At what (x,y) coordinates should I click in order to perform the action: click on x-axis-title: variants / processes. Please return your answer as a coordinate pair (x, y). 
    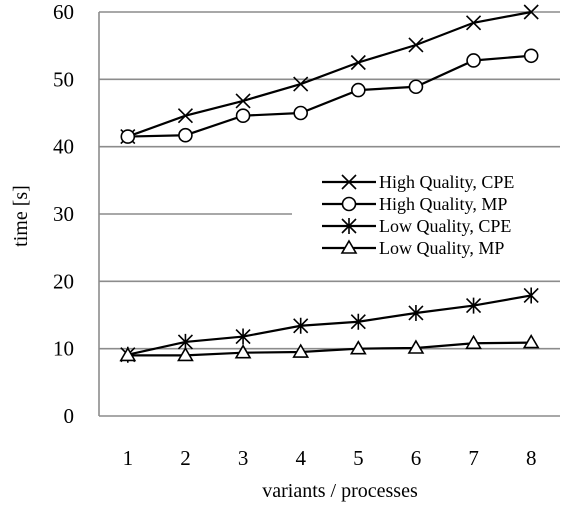
    Looking at the image, I should click on (340, 491).